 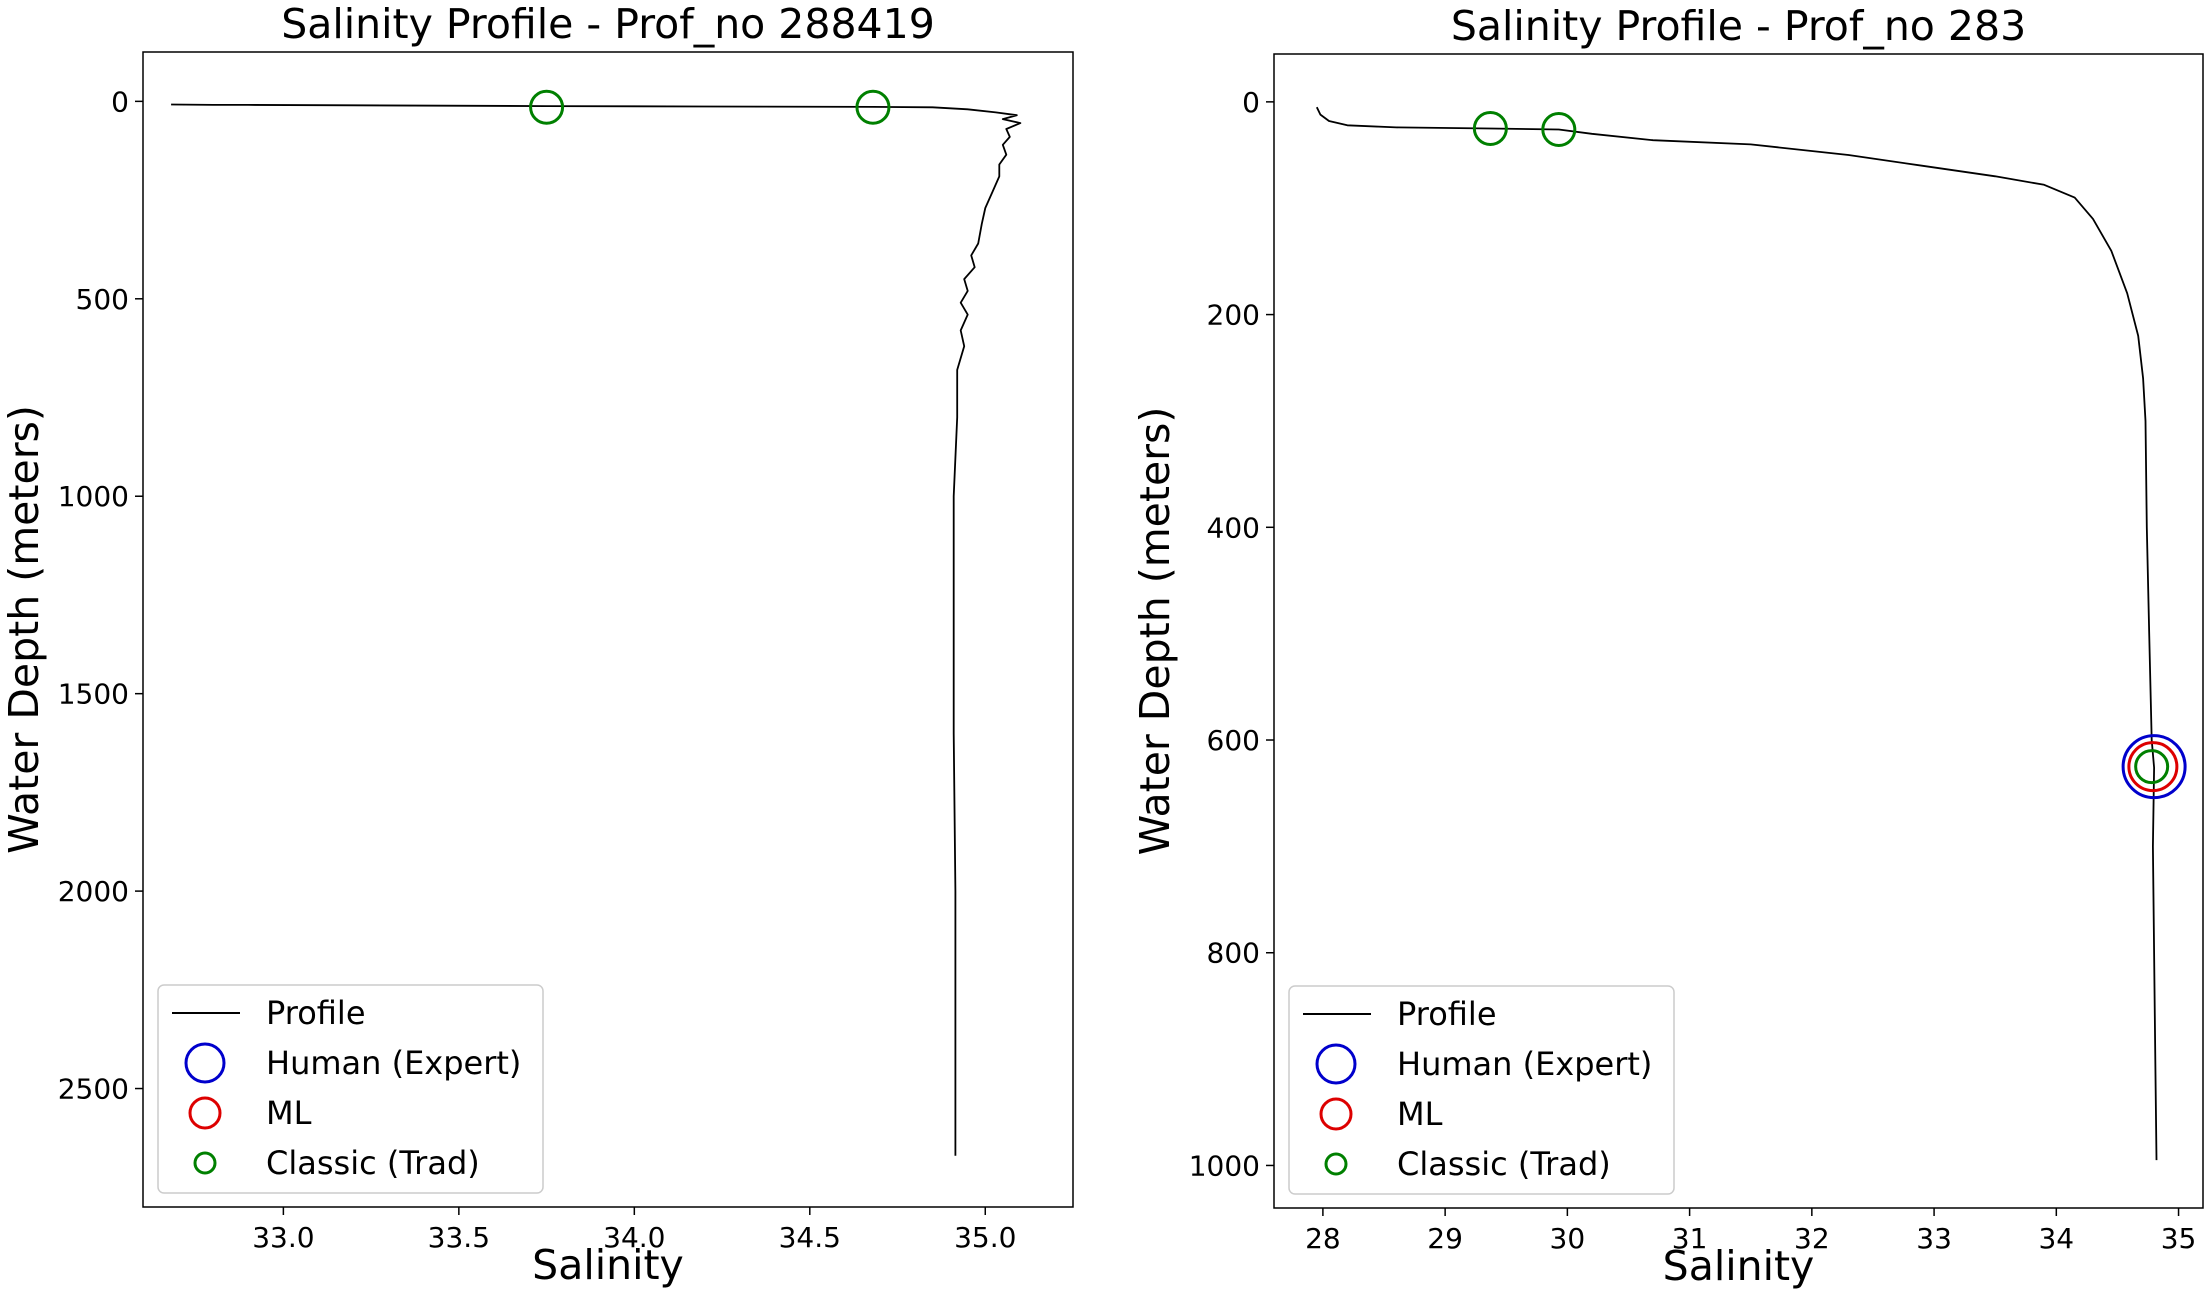 What do you see at coordinates (1568, 1238) in the screenshot?
I see `x-tick-label: 30` at bounding box center [1568, 1238].